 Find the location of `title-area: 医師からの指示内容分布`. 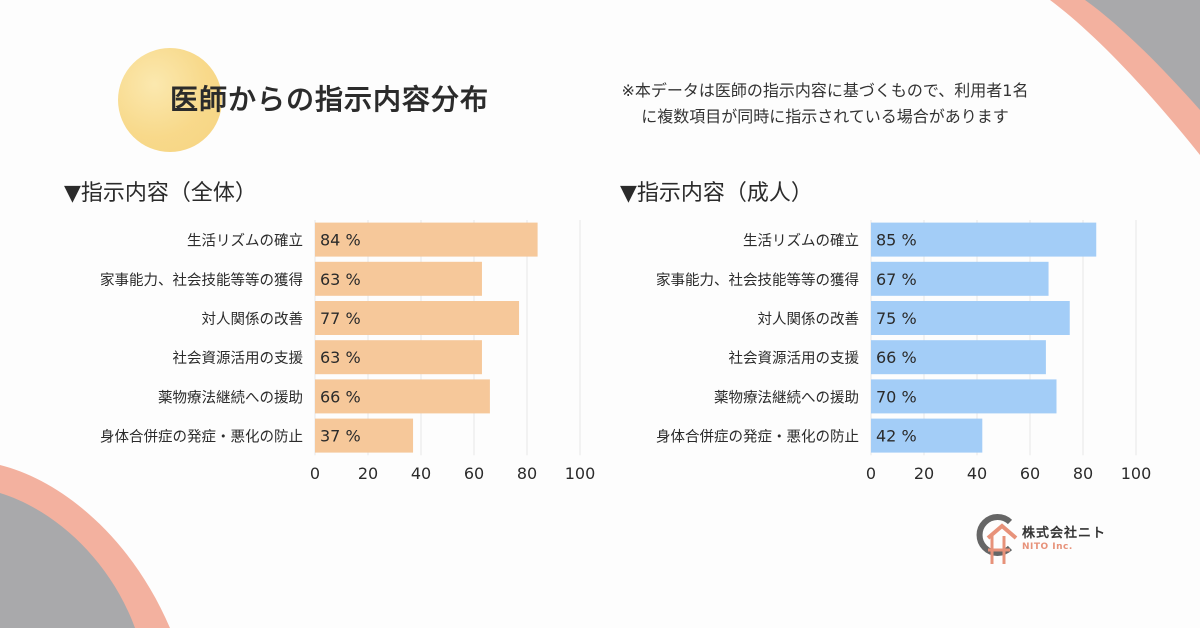

title-area: 医師からの指示内容分布 is located at coordinates (338, 103).